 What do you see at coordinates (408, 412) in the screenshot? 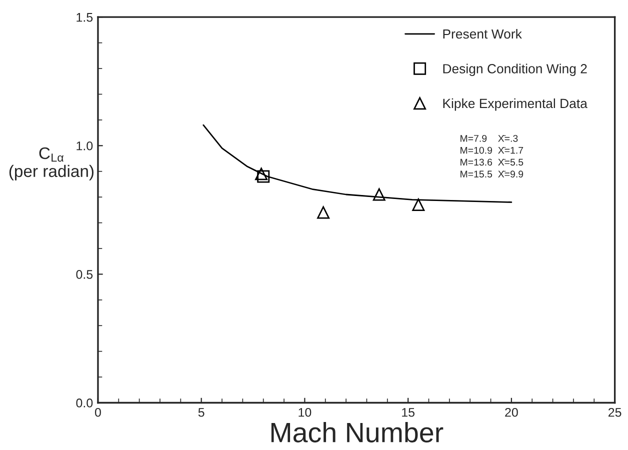
I see `x-tick-label: 15` at bounding box center [408, 412].